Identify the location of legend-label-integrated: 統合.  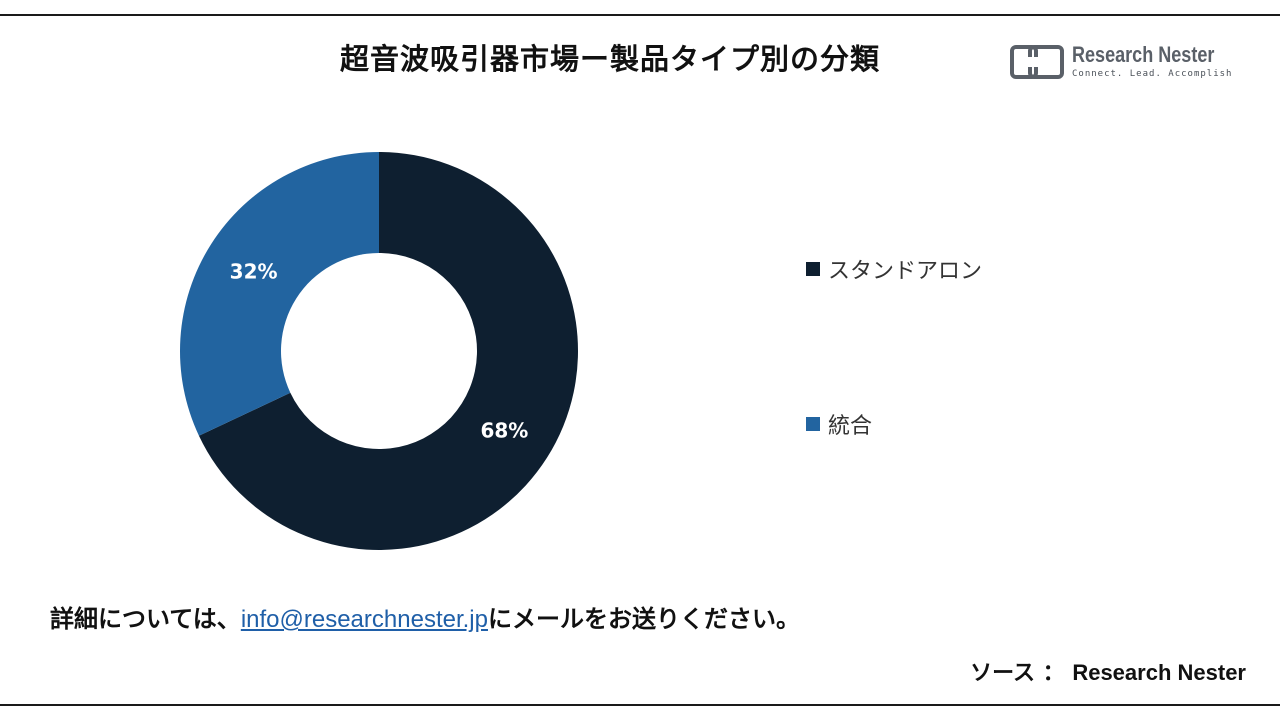
(850, 426).